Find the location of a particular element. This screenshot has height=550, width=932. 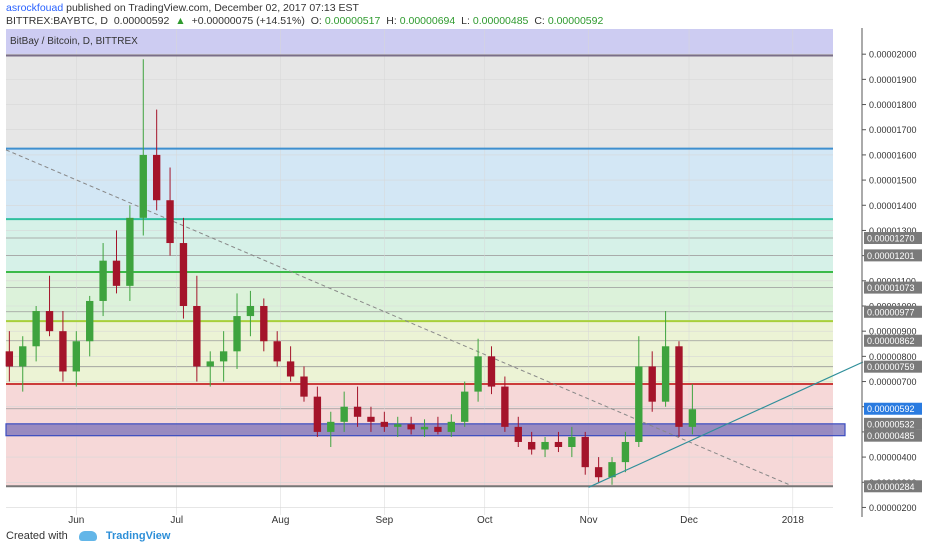

price-tick-label: 0.00001500 is located at coordinates (893, 181).